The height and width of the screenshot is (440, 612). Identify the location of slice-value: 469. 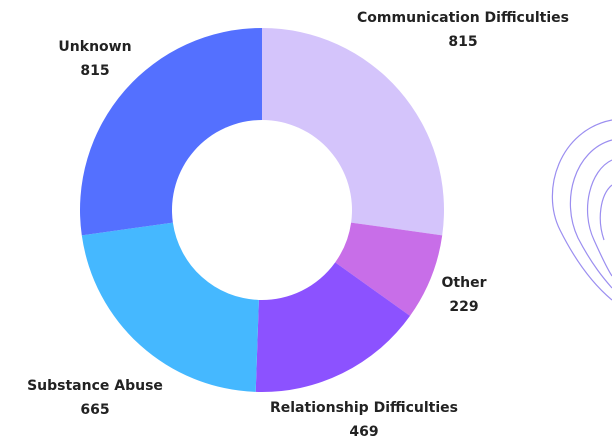
(363, 432).